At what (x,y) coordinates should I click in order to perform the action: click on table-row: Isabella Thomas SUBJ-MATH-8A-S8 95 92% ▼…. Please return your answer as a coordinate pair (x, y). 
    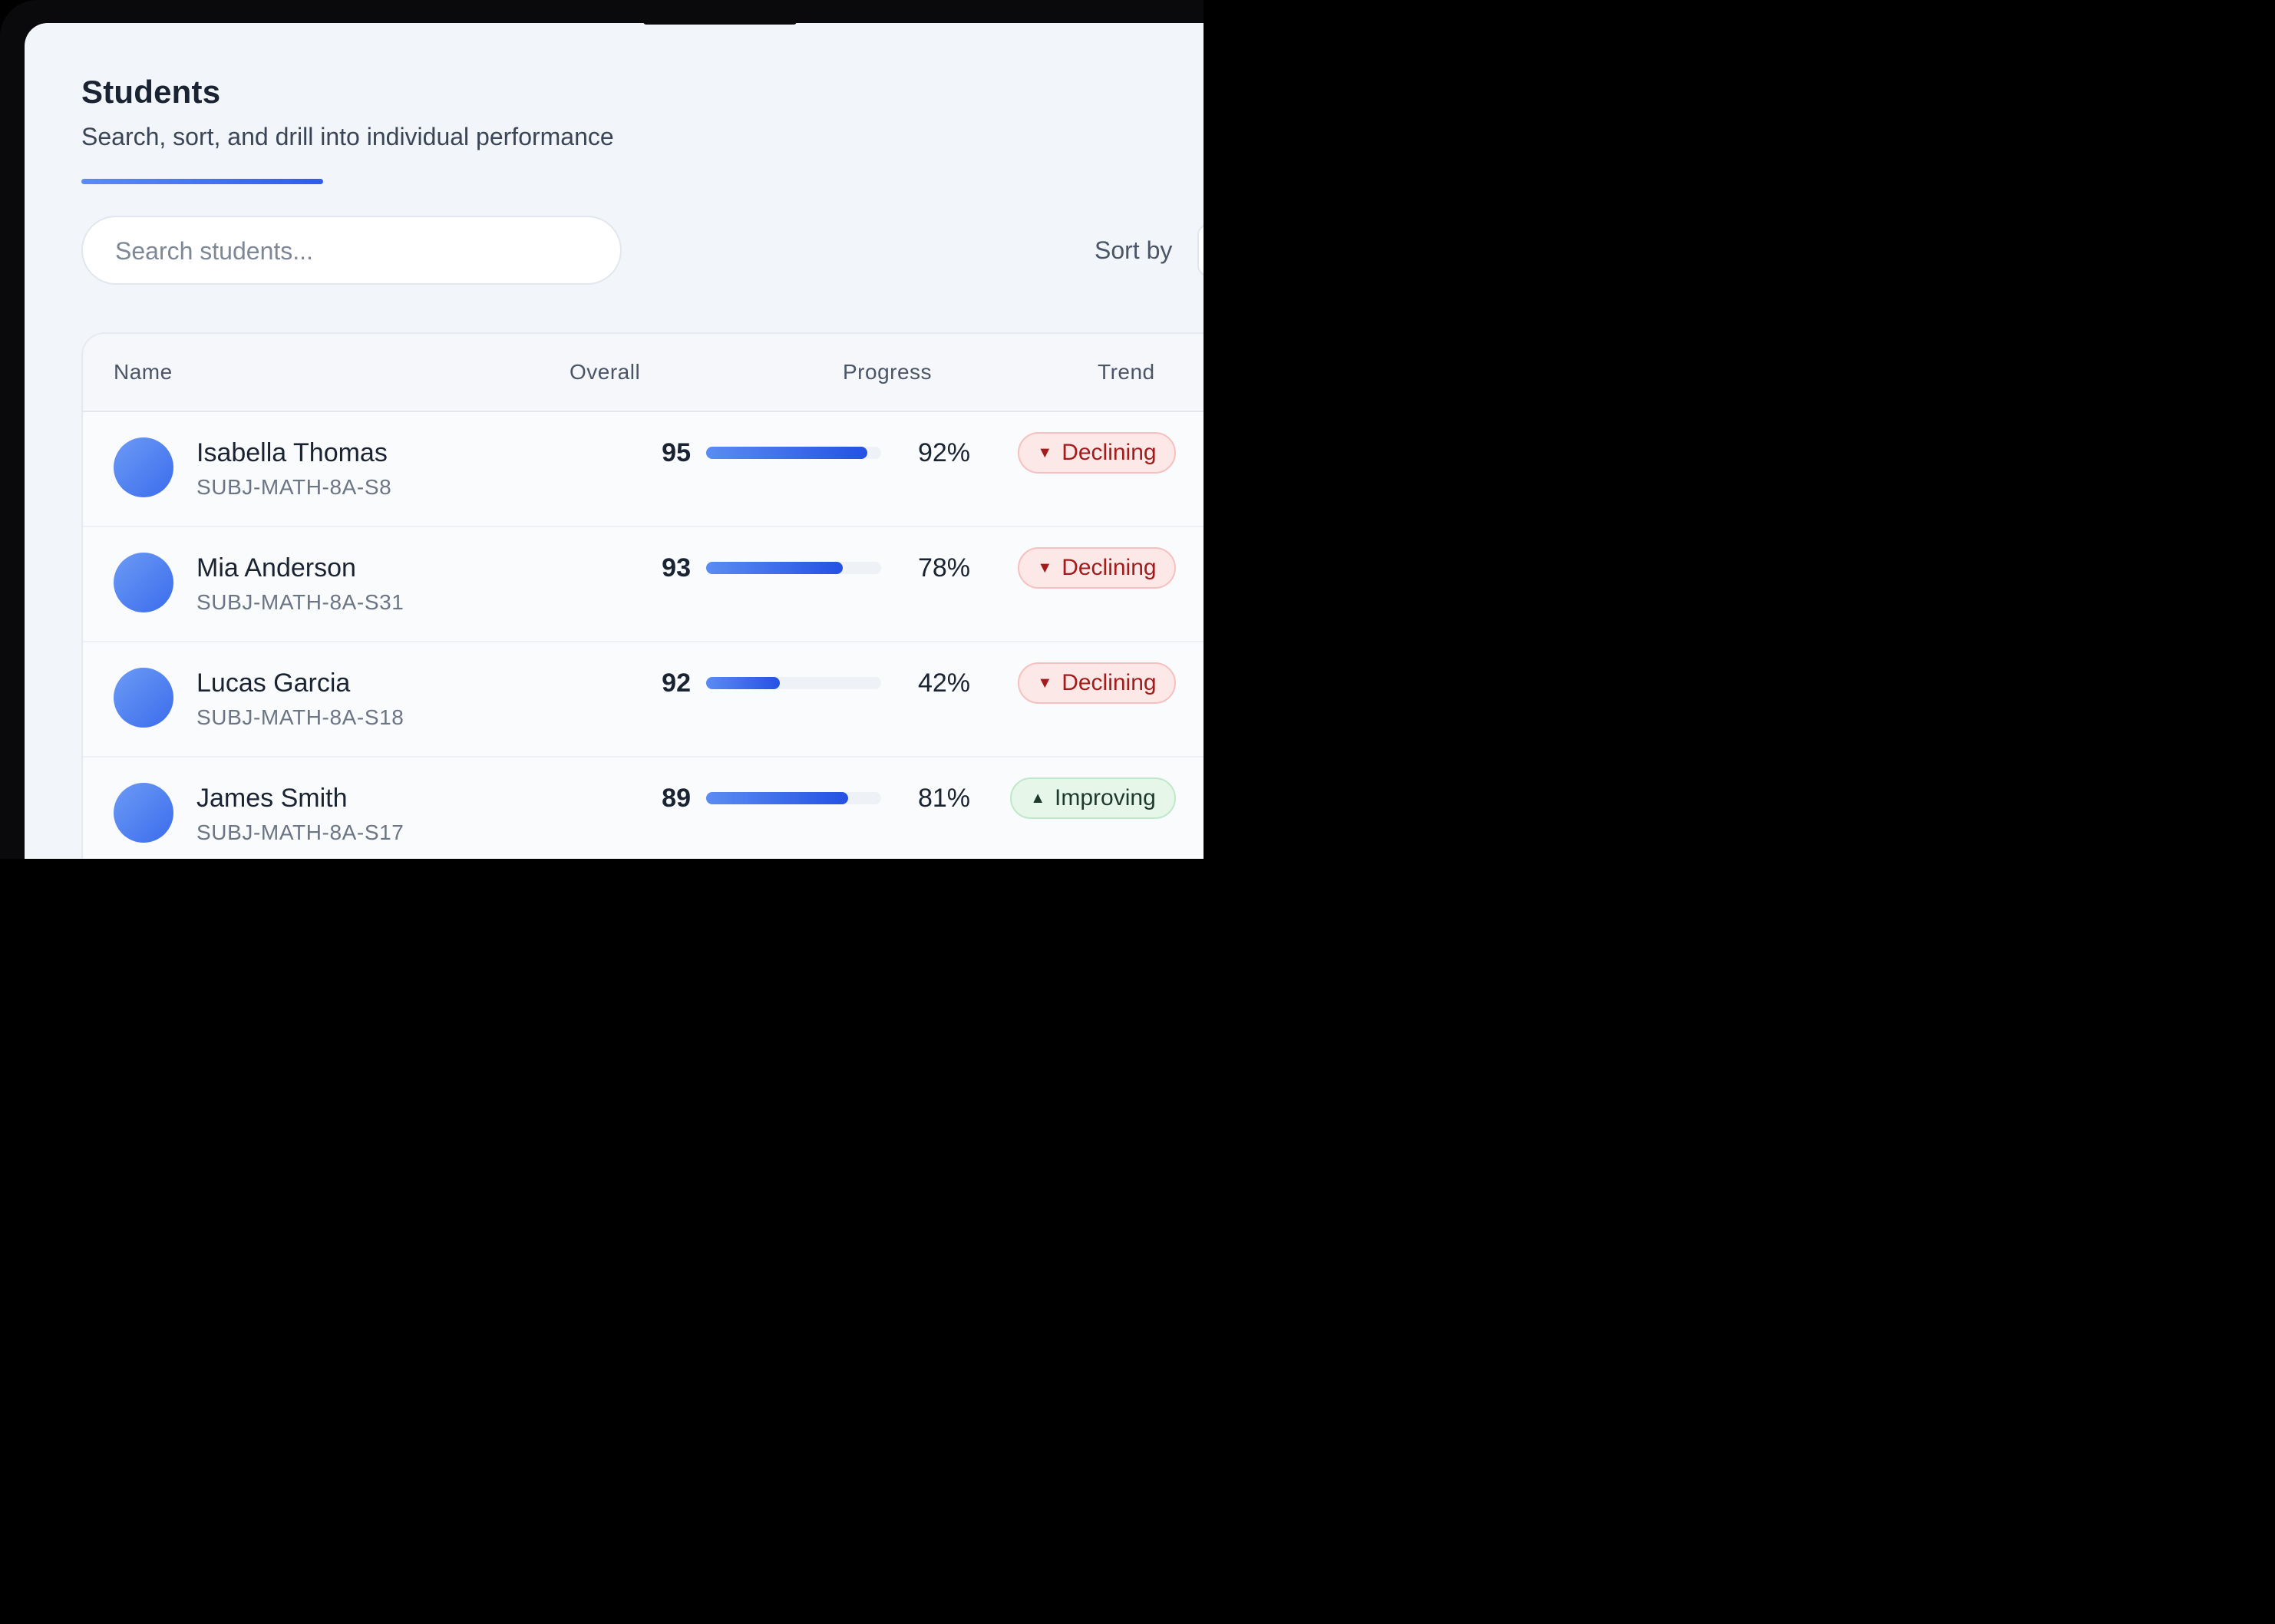
    Looking at the image, I should click on (644, 469).